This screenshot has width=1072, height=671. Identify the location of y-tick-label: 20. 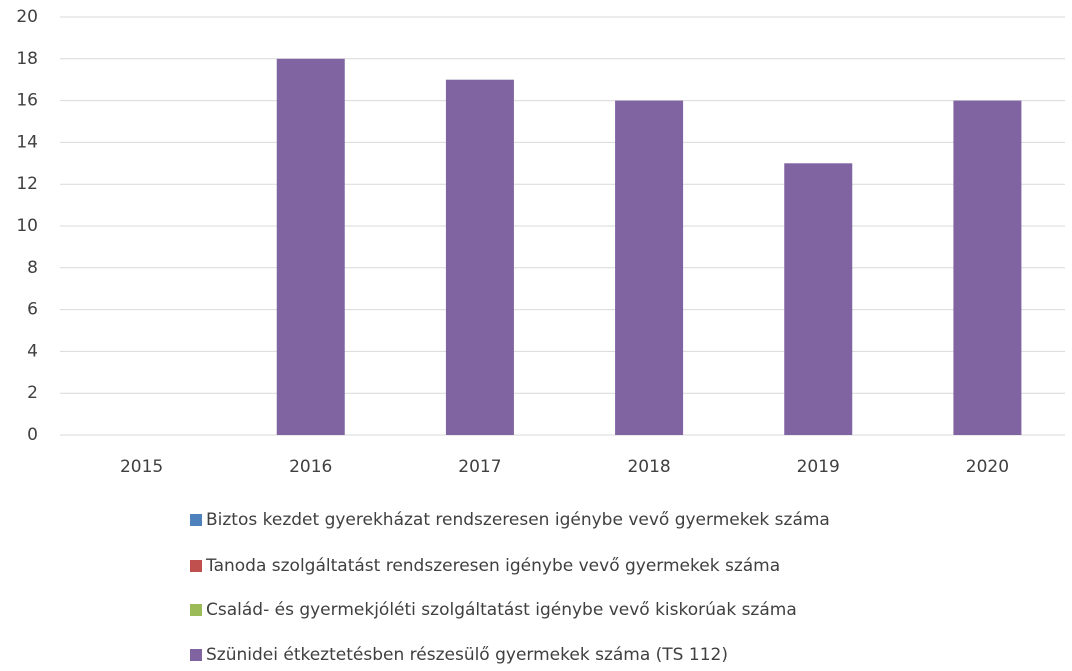
(27, 17).